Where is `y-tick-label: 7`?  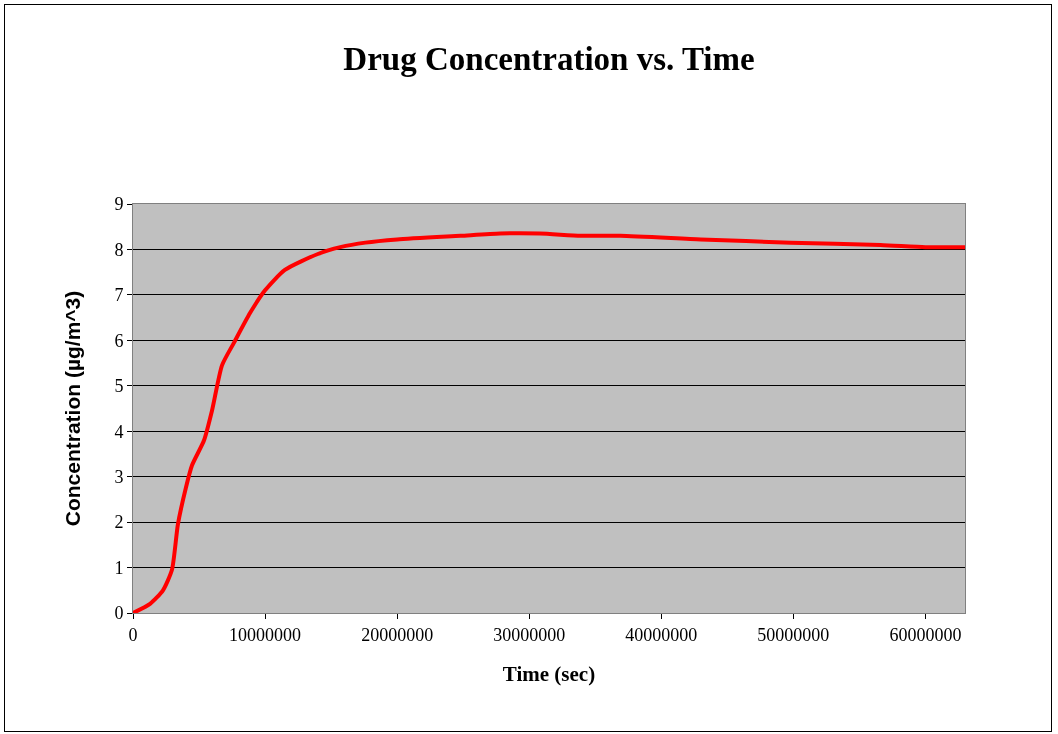
y-tick-label: 7 is located at coordinates (119, 295).